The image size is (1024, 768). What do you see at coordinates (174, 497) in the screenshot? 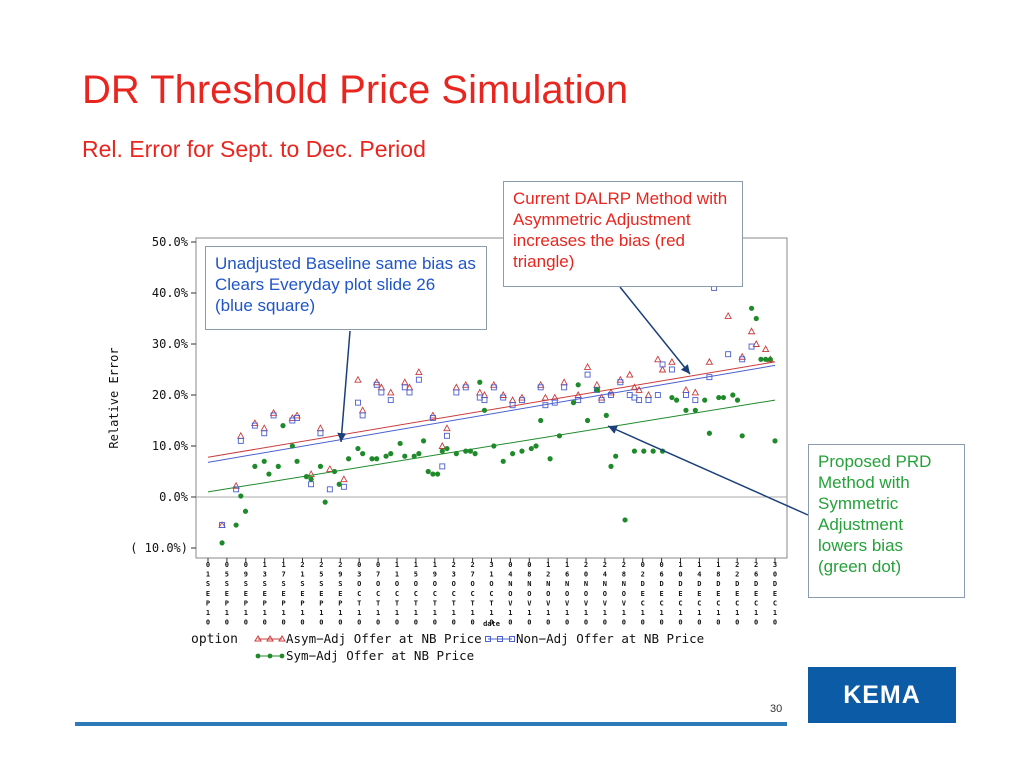
I see `y-tick-label: 0.0%` at bounding box center [174, 497].